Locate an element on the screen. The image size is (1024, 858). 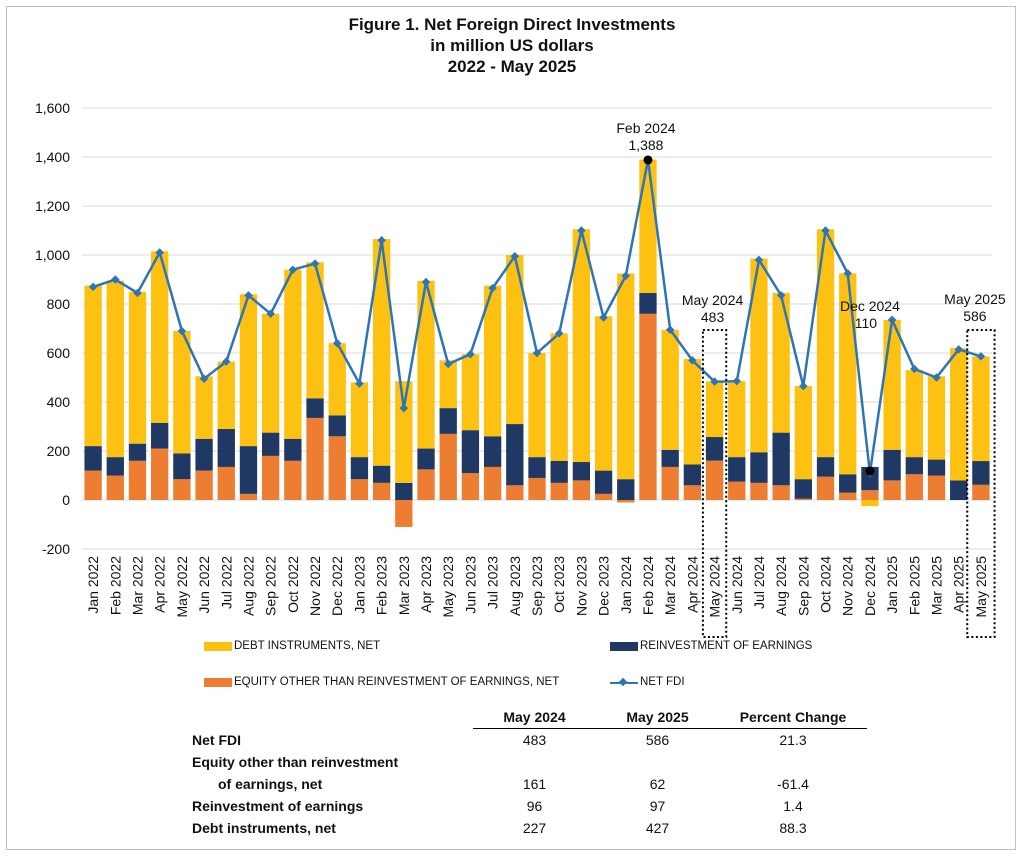
x-tick-label: Mar 2023 is located at coordinates (404, 585).